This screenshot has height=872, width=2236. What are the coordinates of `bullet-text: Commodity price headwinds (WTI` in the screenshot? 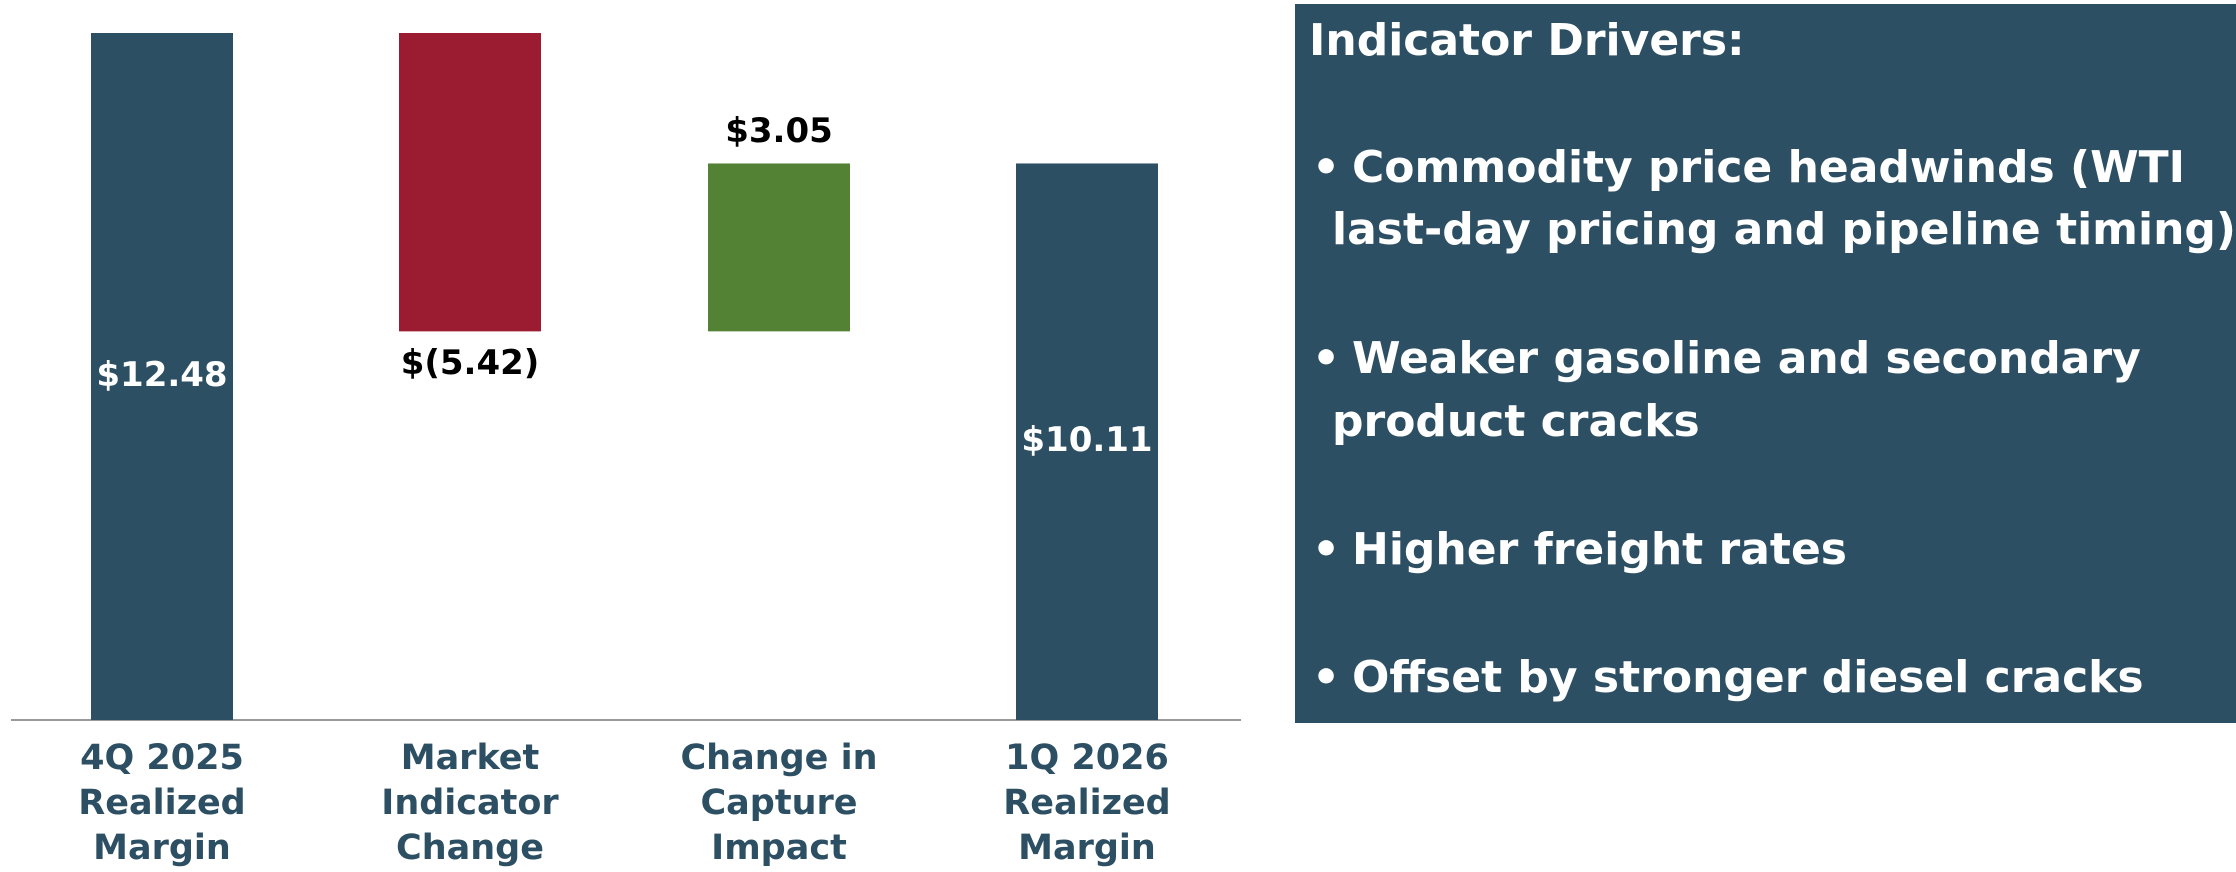 It's located at (1768, 167).